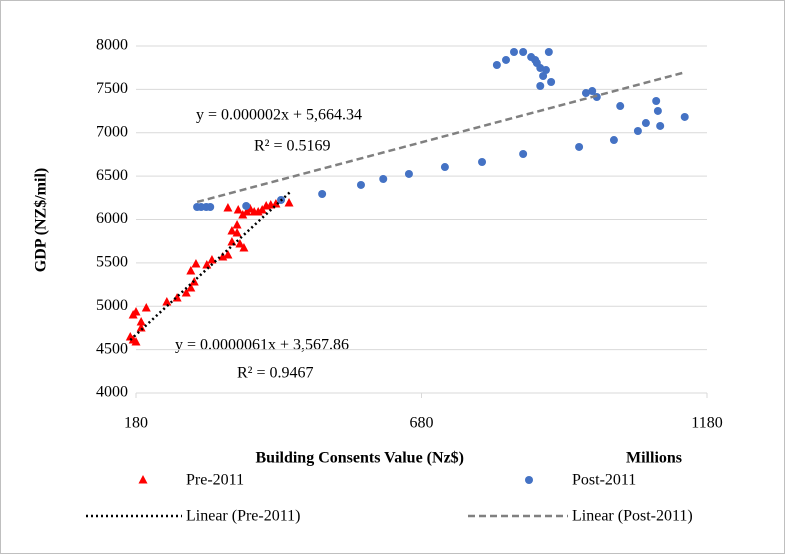  What do you see at coordinates (422, 423) in the screenshot?
I see `x-tick-label: 680` at bounding box center [422, 423].